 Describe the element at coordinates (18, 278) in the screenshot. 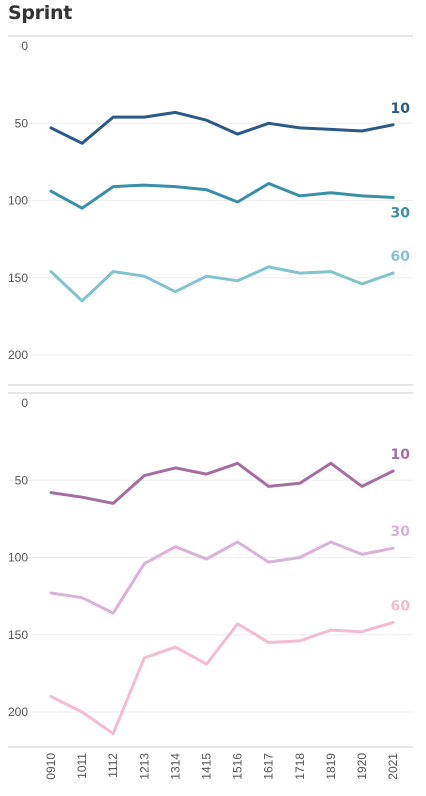

I see `panel-1-y-tick-label: 150` at that location.